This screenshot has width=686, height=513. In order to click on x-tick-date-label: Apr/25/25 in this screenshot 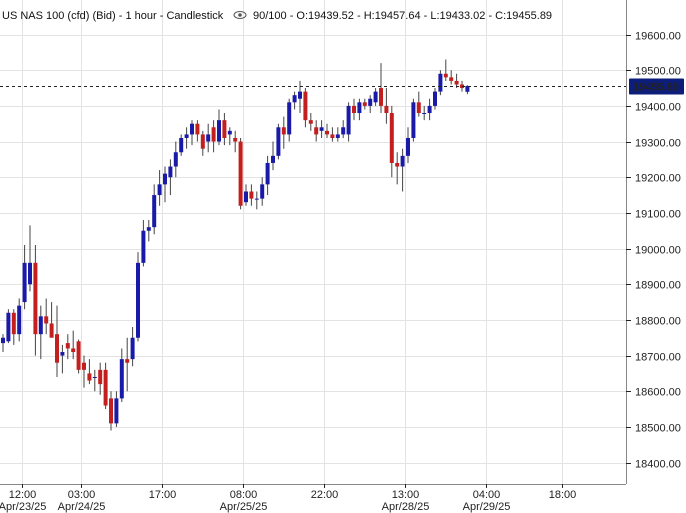, I will do `click(244, 507)`.